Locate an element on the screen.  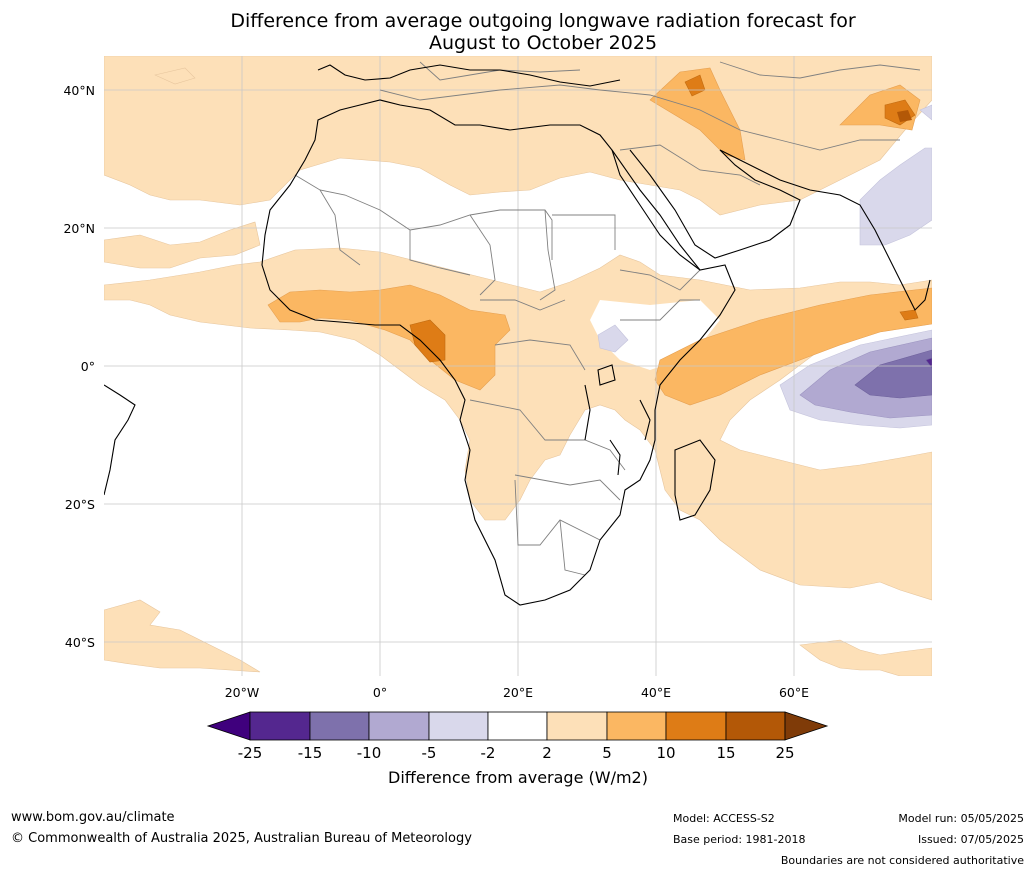
lat-label-20s: 20°S is located at coordinates (79, 504).